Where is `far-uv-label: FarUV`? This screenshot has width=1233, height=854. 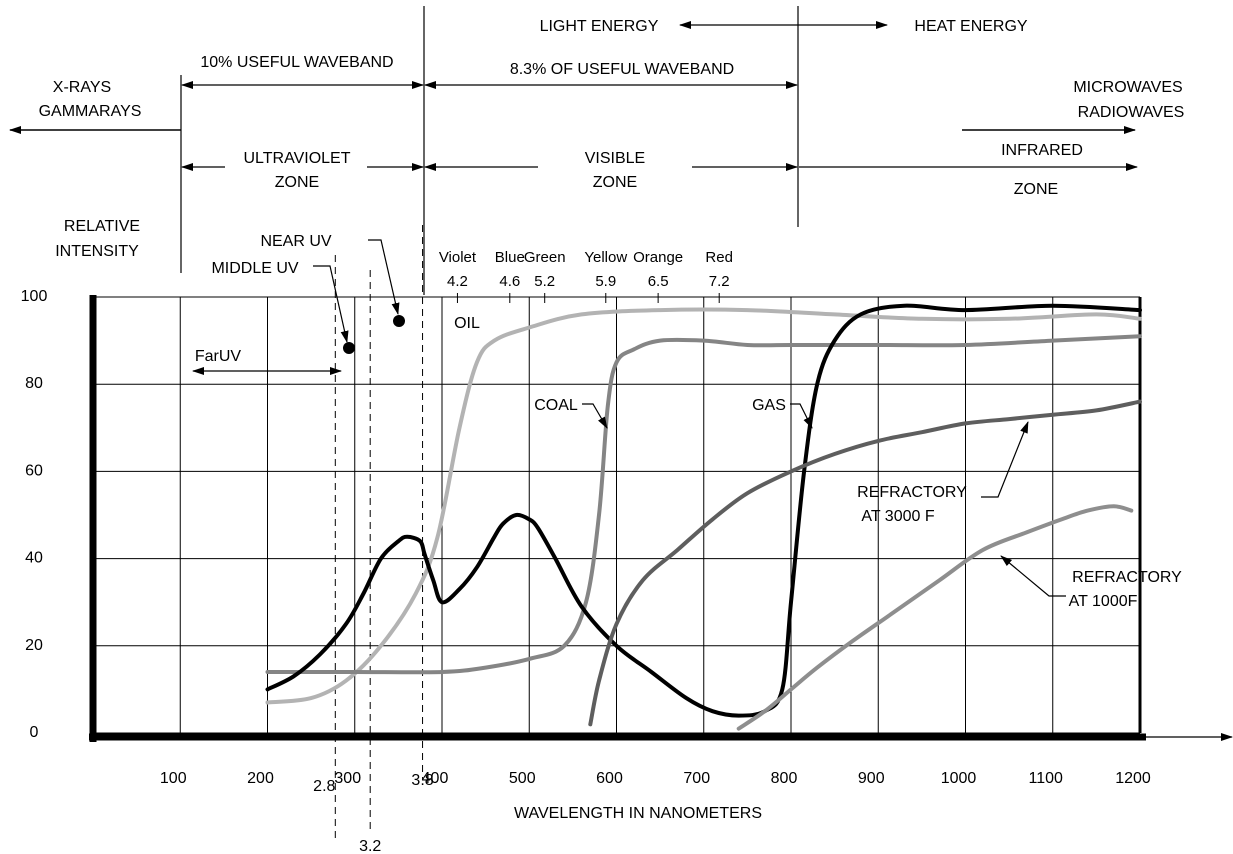
far-uv-label: FarUV is located at coordinates (218, 356).